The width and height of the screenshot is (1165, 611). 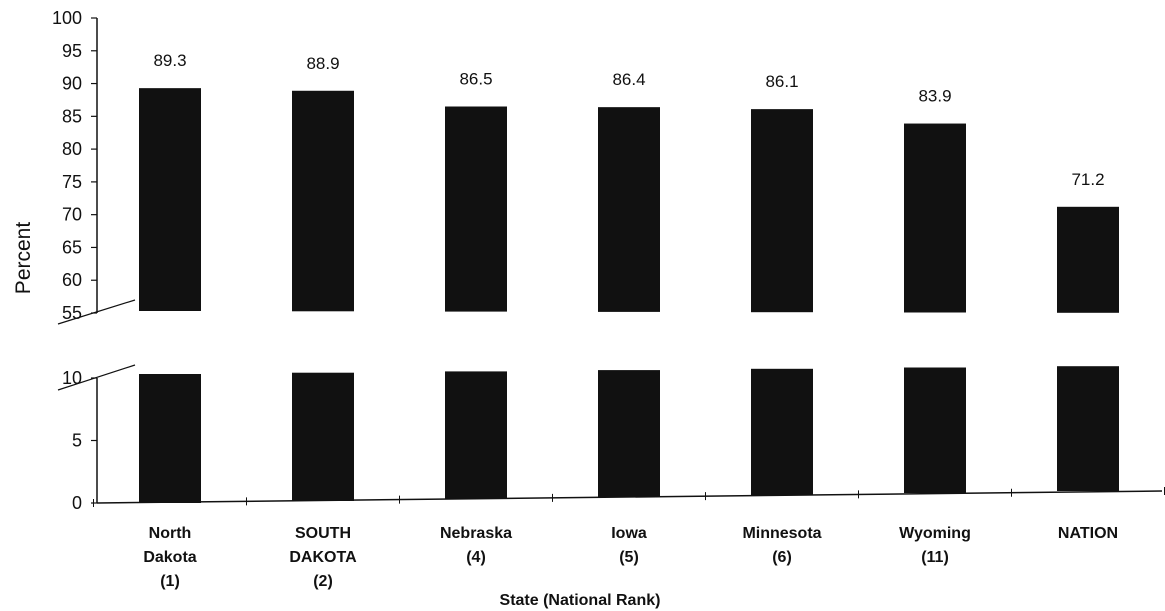 I want to click on y-tick-label: 95, so click(x=72, y=51).